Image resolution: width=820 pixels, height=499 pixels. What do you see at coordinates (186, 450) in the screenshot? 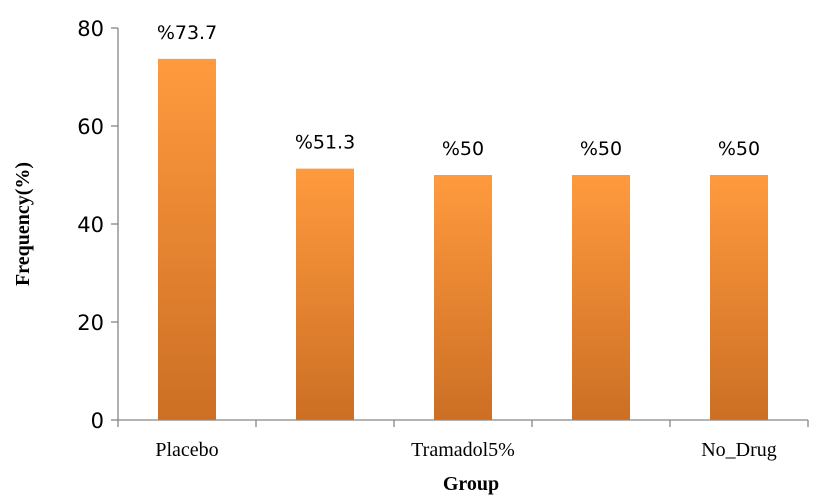
I see `category-label: Placebo` at bounding box center [186, 450].